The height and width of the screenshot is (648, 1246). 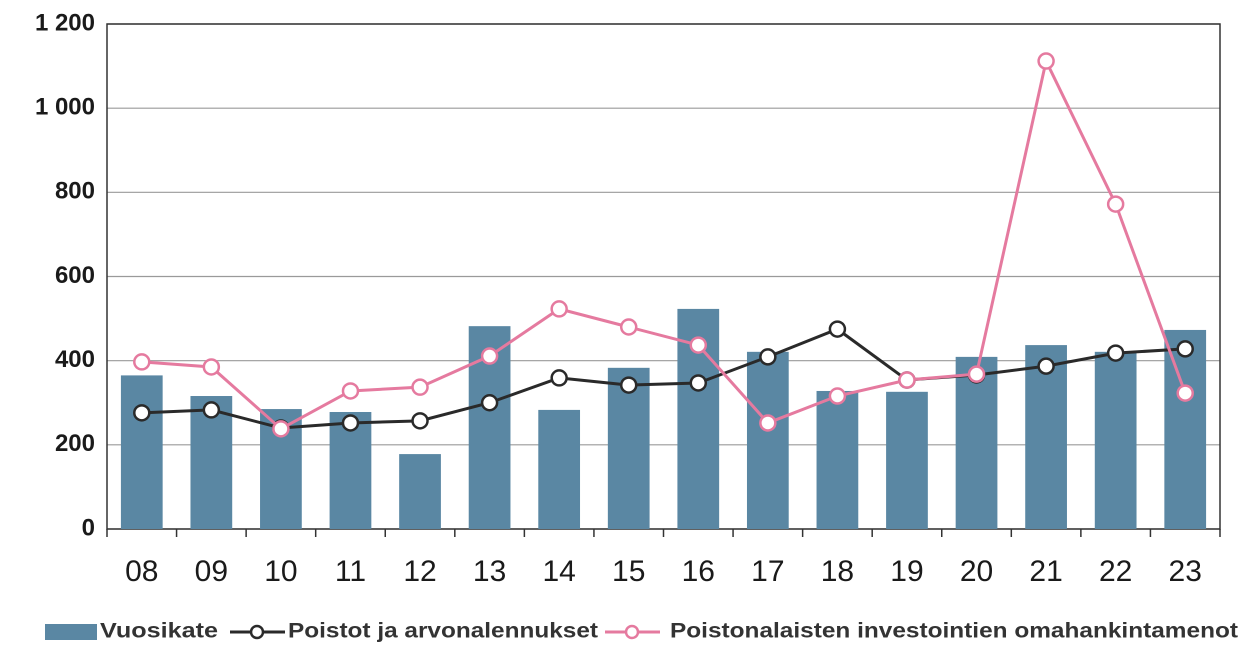 I want to click on x-tick-label: 22, so click(x=1115, y=571).